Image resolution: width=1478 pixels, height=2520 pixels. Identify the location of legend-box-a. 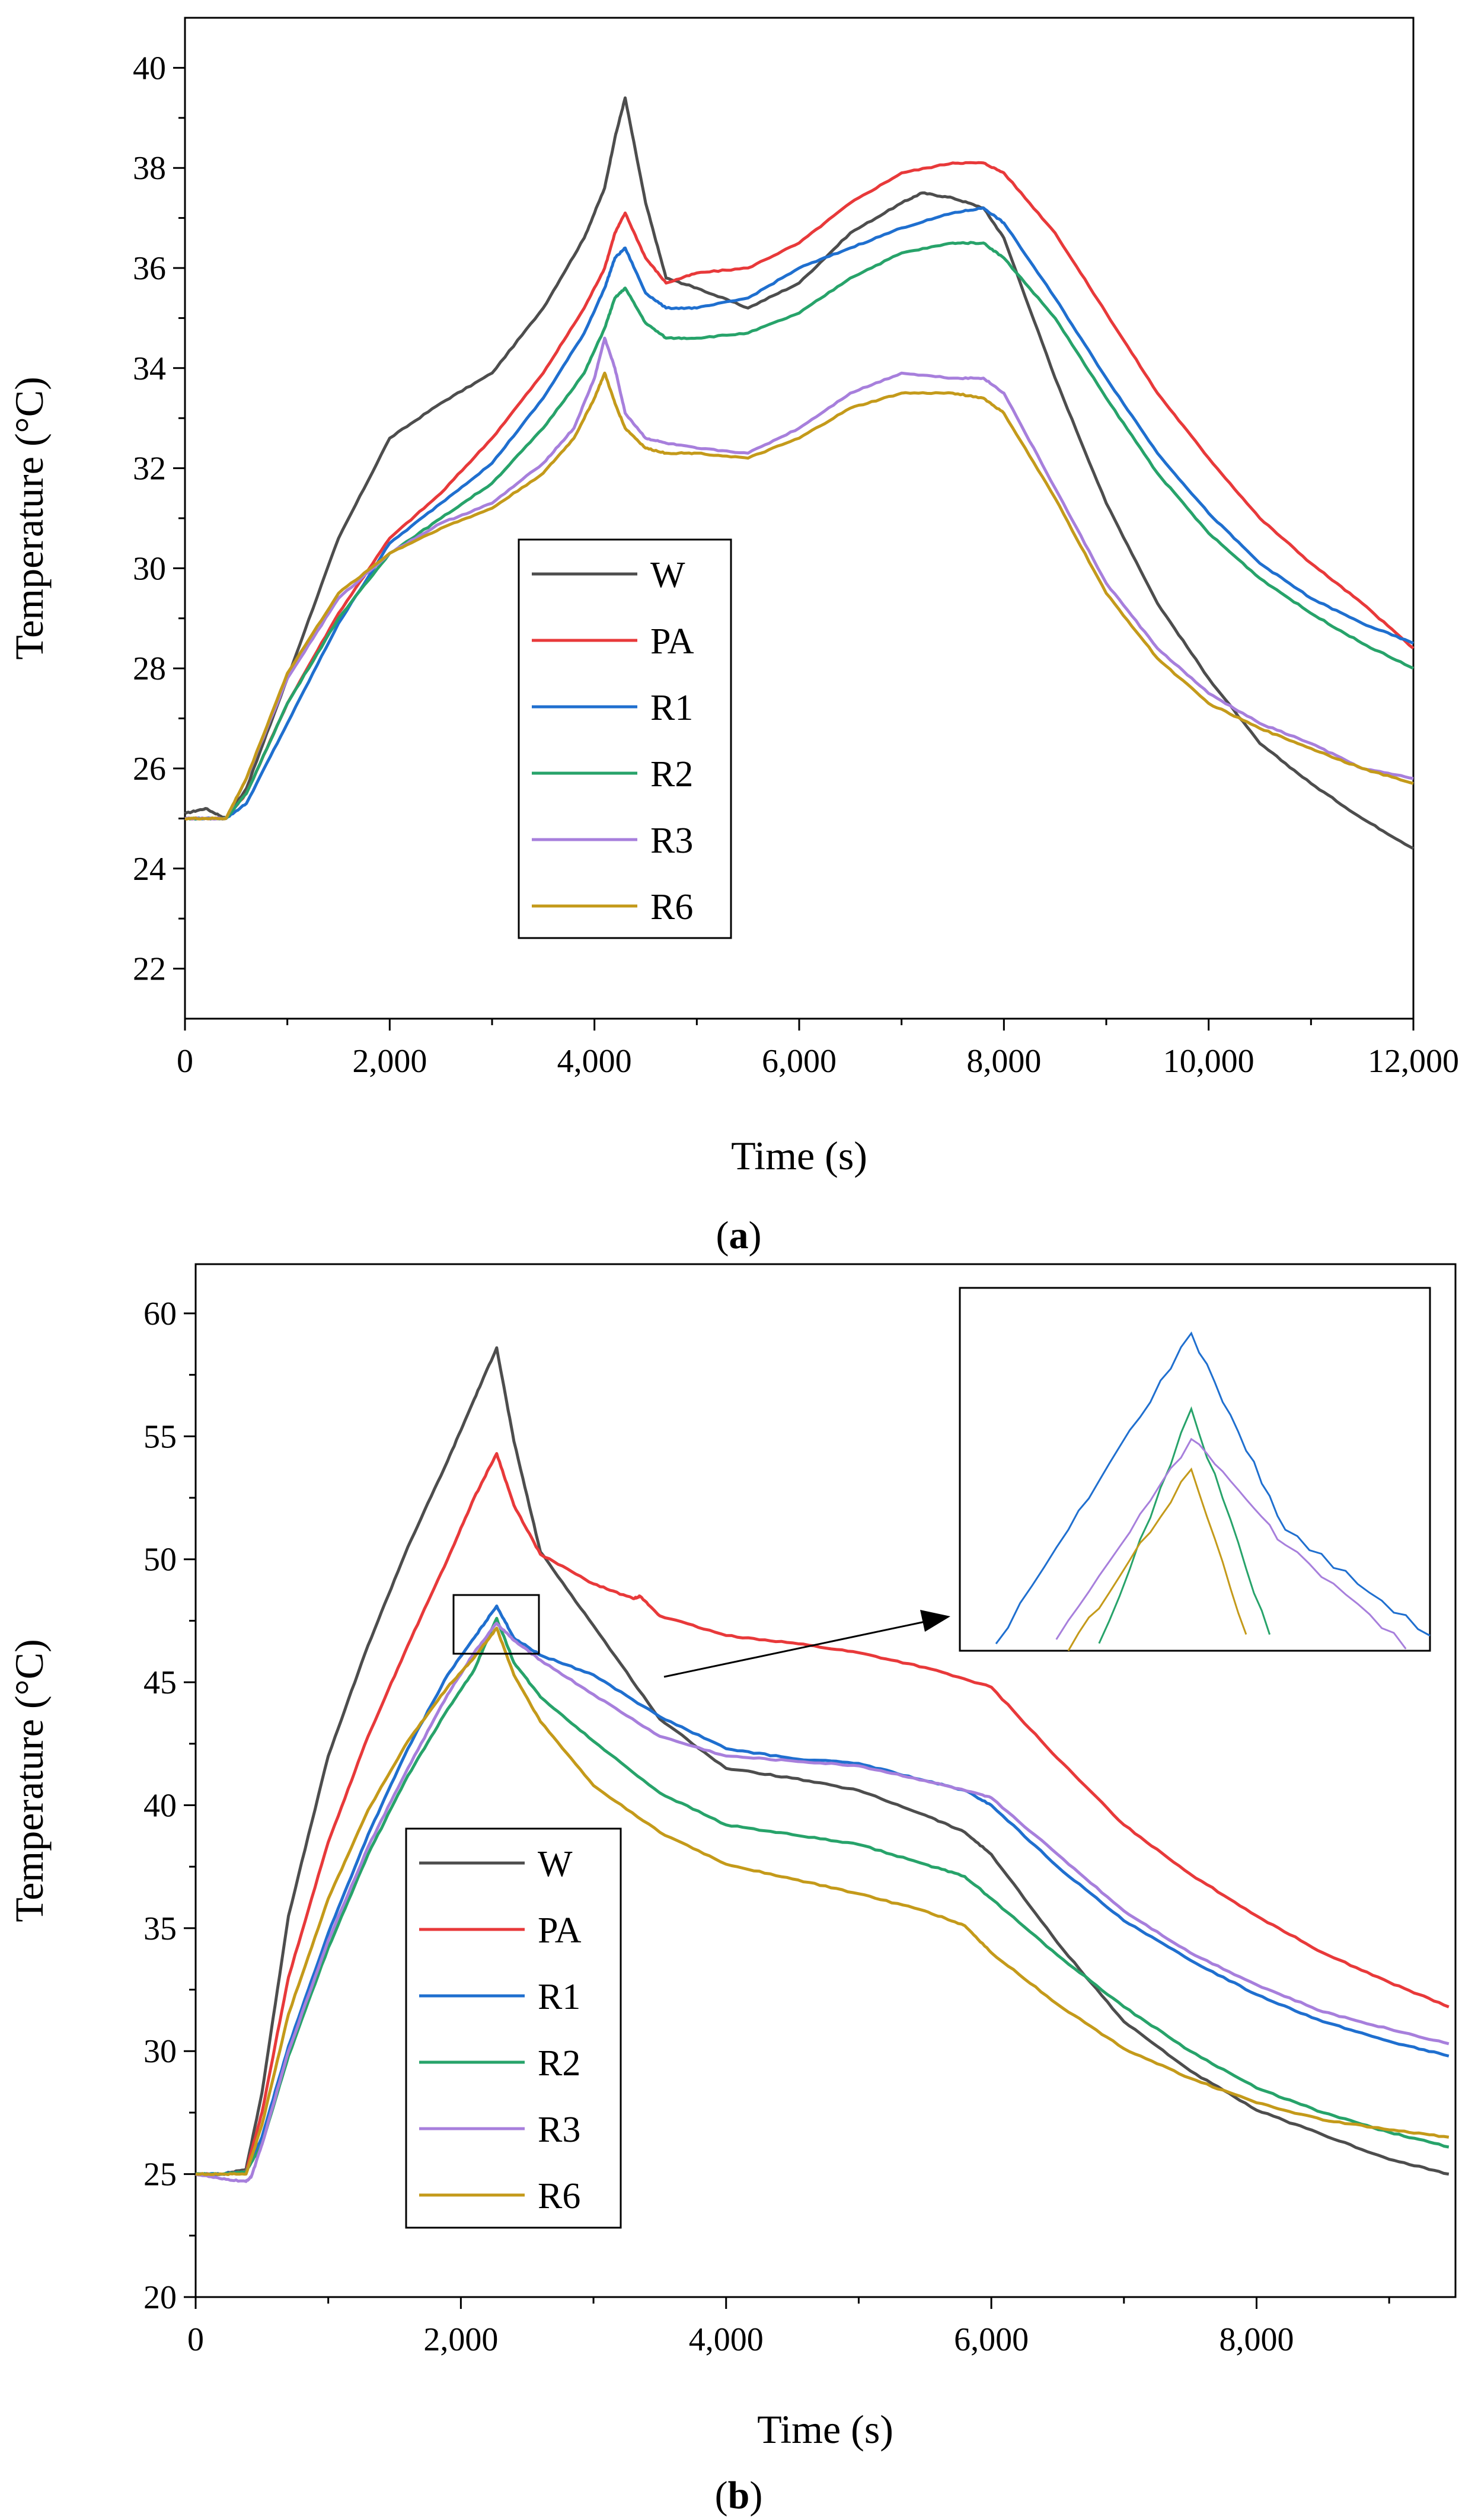
(625, 738).